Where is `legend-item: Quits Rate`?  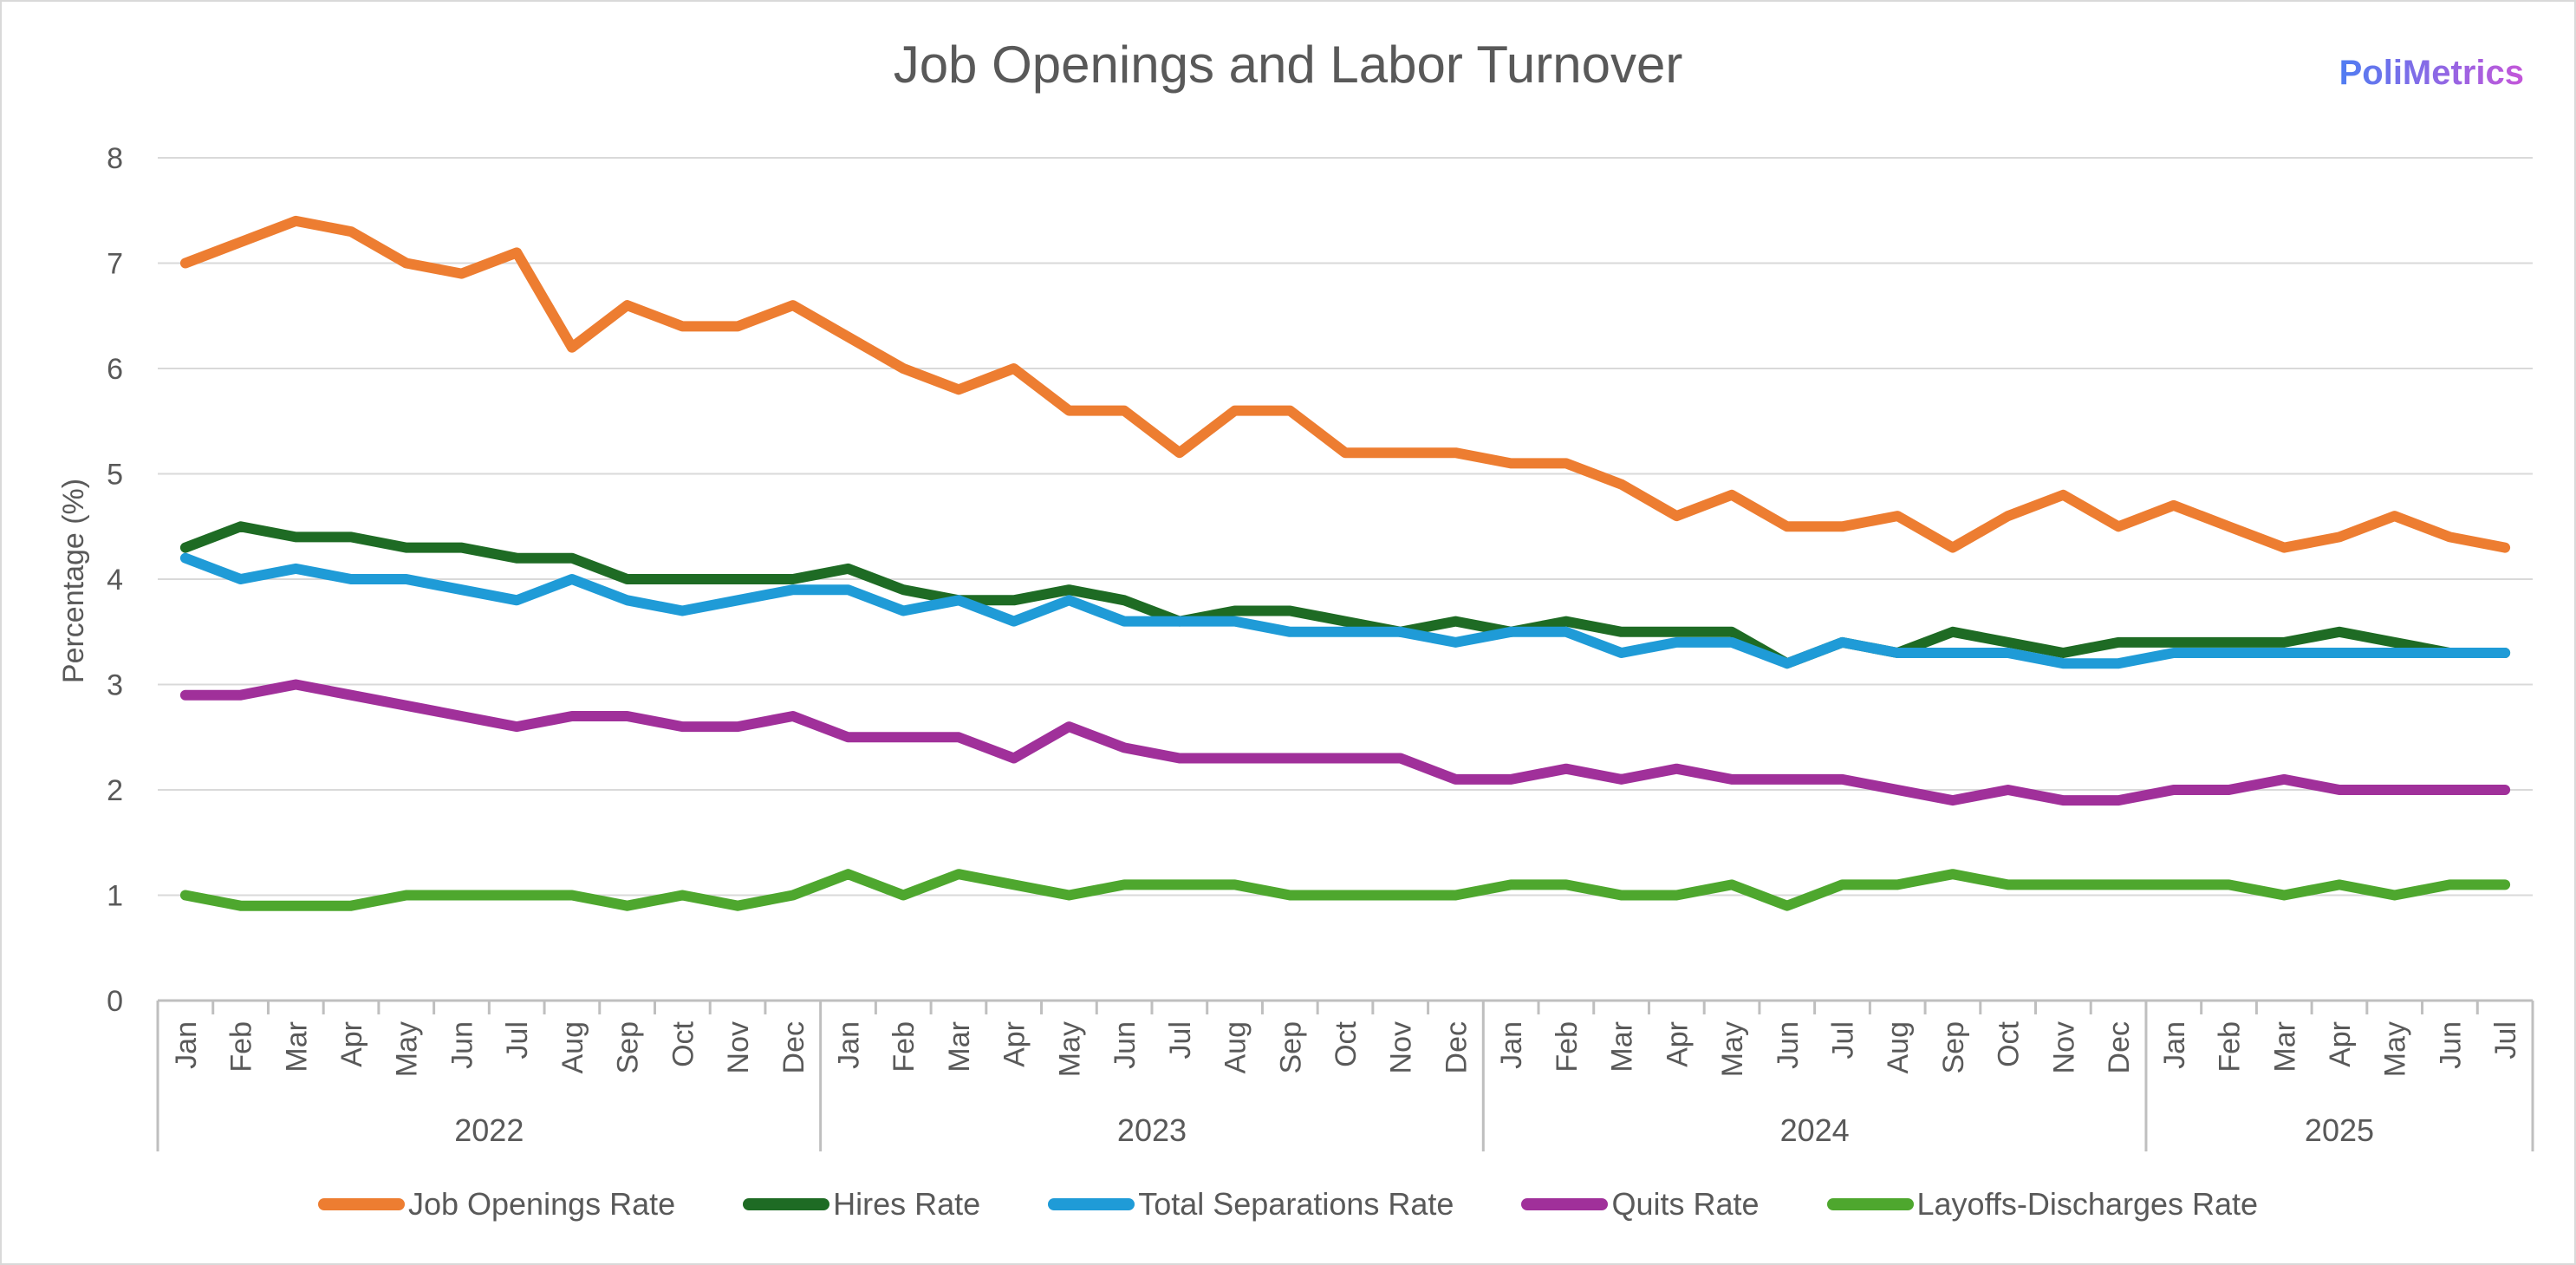 legend-item: Quits Rate is located at coordinates (1640, 1204).